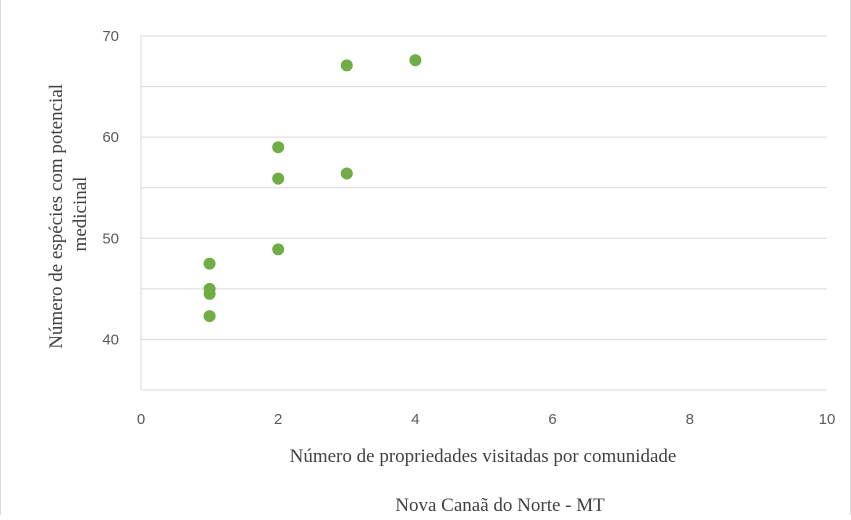 This screenshot has width=851, height=520. What do you see at coordinates (56, 216) in the screenshot?
I see `y-axis-title-line-1: Número de espécies com potencial` at bounding box center [56, 216].